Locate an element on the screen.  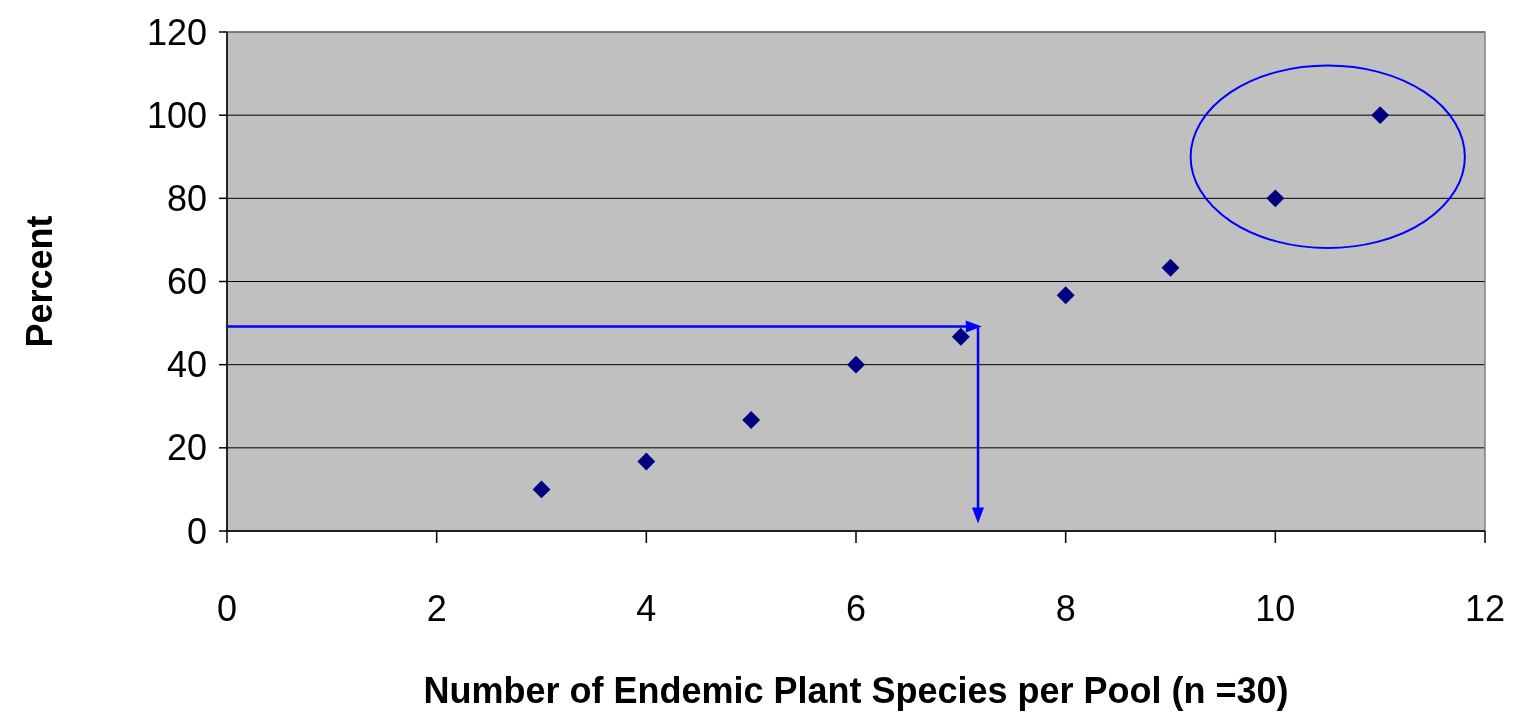
x-tick-label: 0 is located at coordinates (227, 608).